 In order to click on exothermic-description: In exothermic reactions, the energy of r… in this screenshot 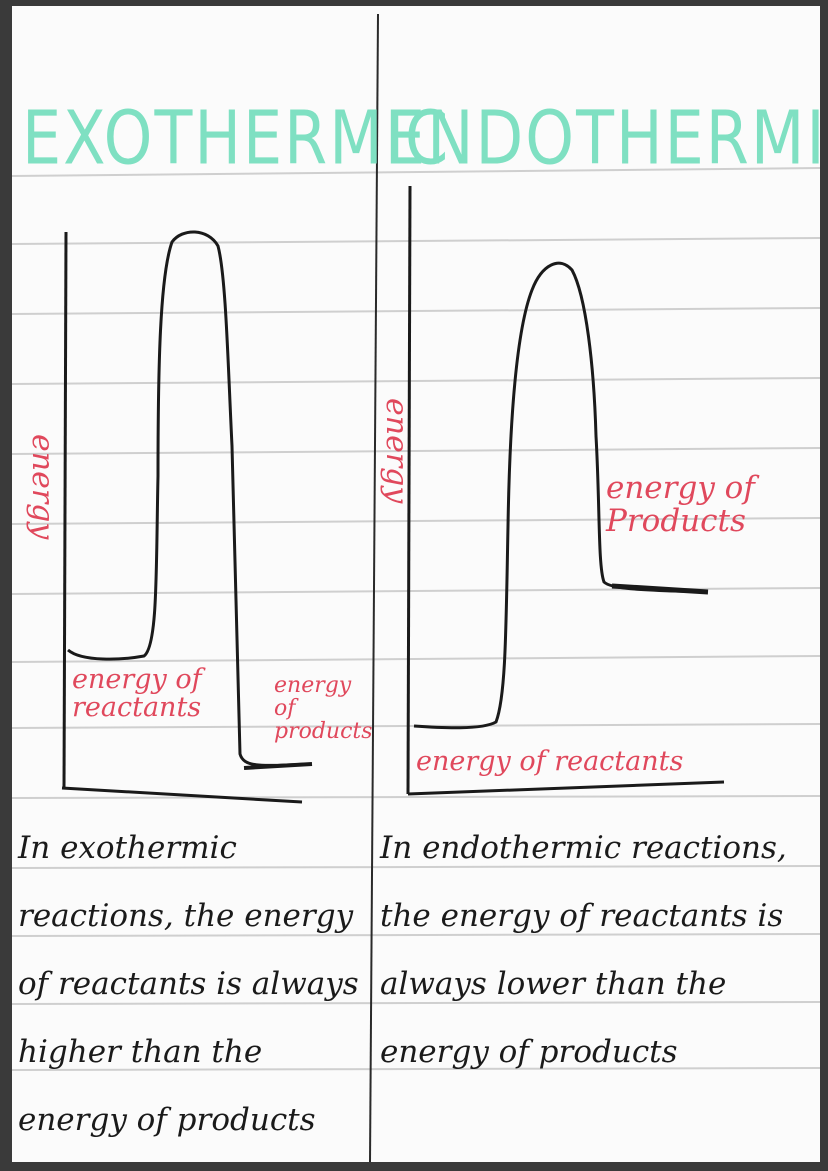, I will do `click(188, 984)`.